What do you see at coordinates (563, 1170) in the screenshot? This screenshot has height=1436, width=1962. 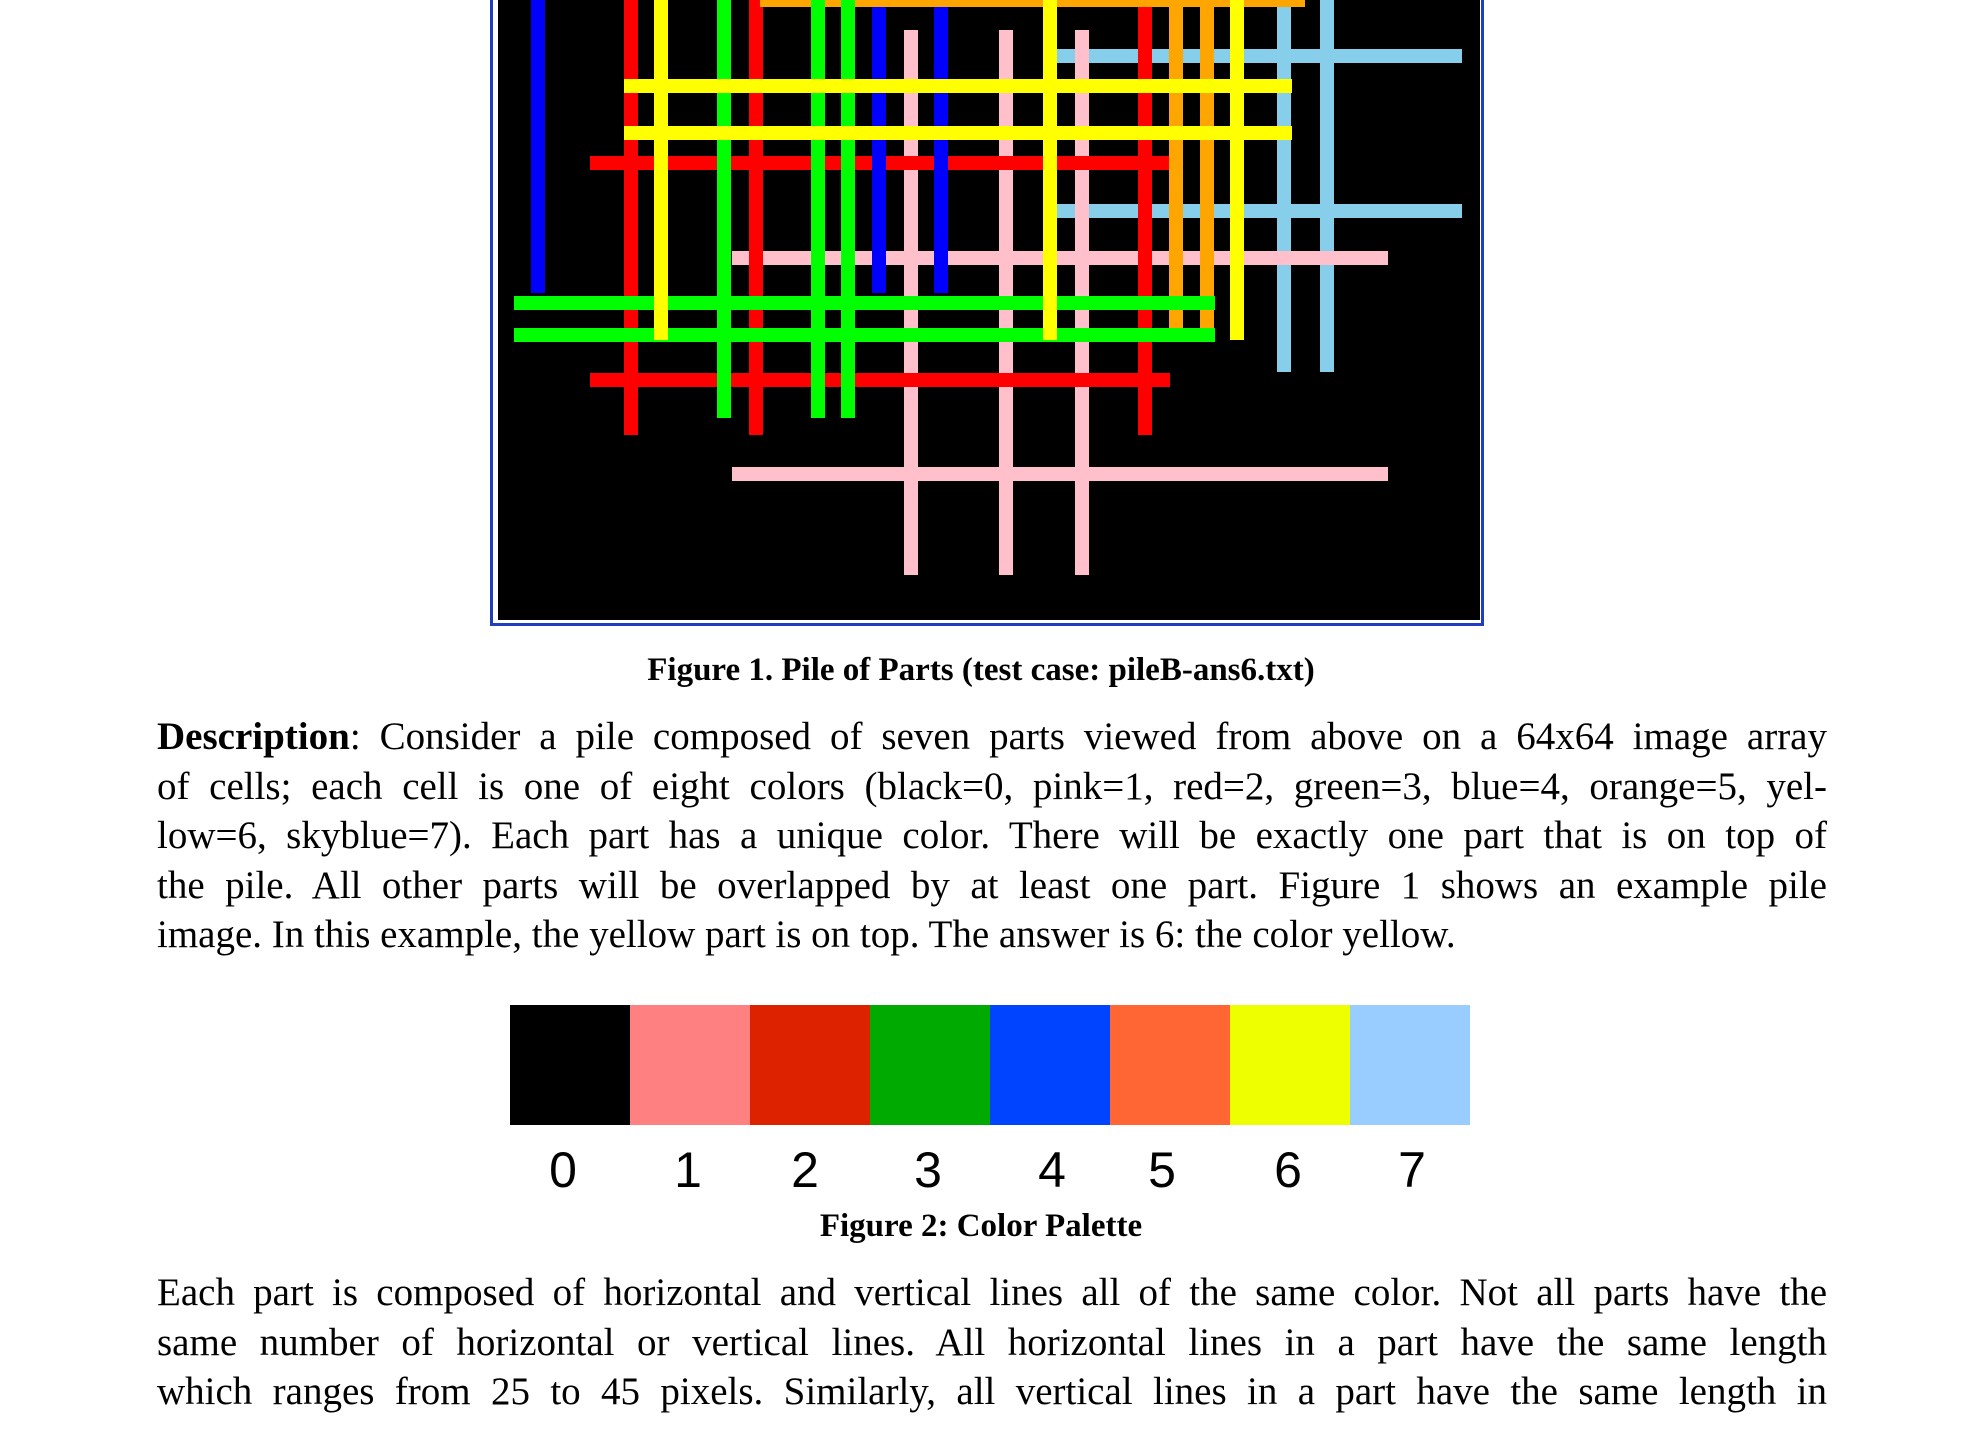 I see `palette-label-0: 0` at bounding box center [563, 1170].